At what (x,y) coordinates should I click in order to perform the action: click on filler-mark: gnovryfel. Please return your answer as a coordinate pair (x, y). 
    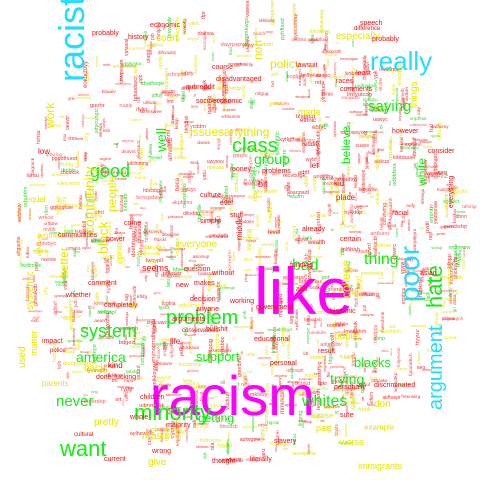
    Looking at the image, I should click on (183, 277).